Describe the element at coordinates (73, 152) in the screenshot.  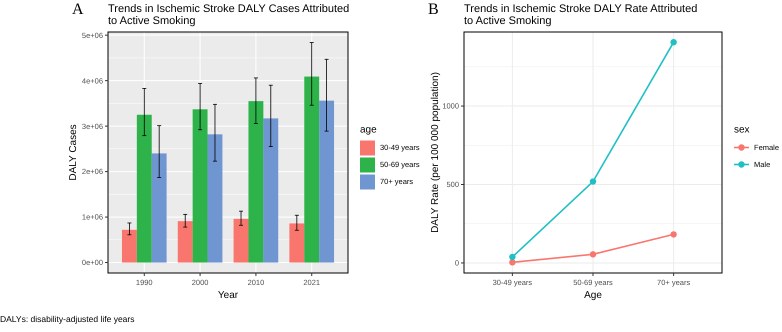
I see `y-axis-title: DALY Cases` at that location.